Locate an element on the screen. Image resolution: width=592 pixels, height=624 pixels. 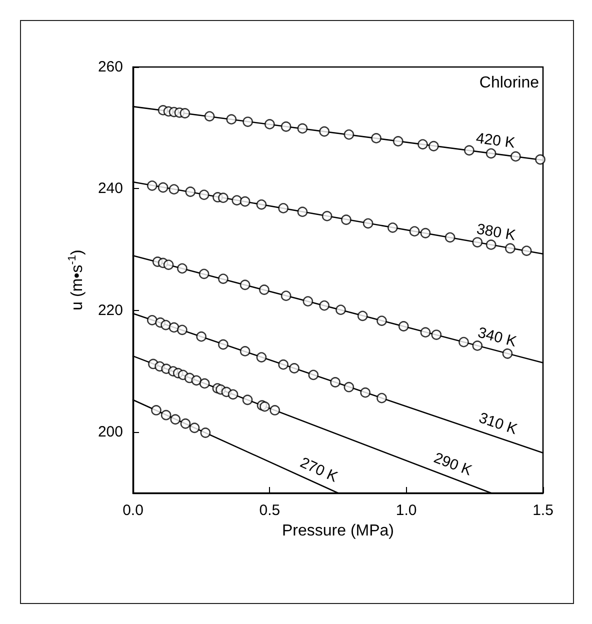
text: 270 K is located at coordinates (318, 470).